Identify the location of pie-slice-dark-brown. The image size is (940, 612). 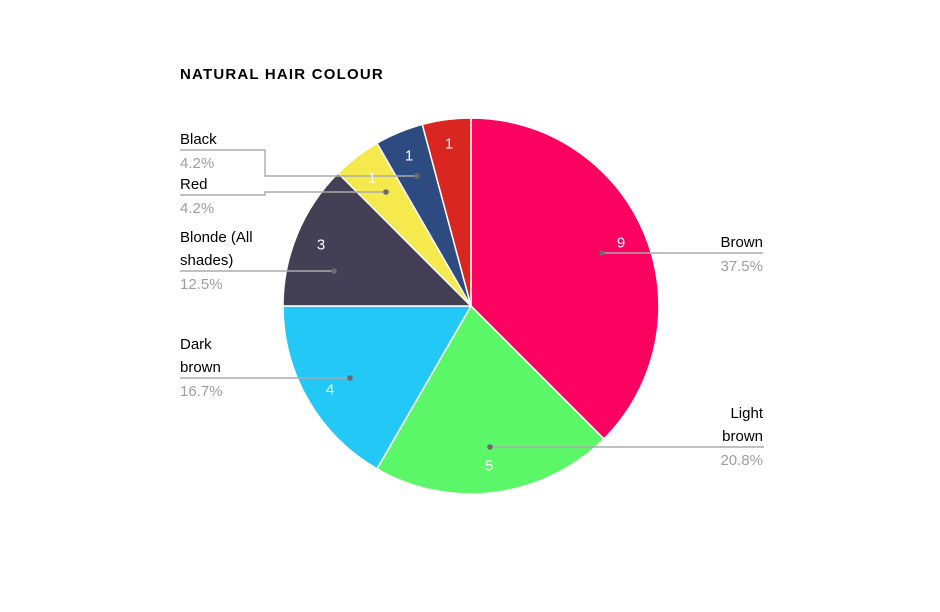
(377, 387).